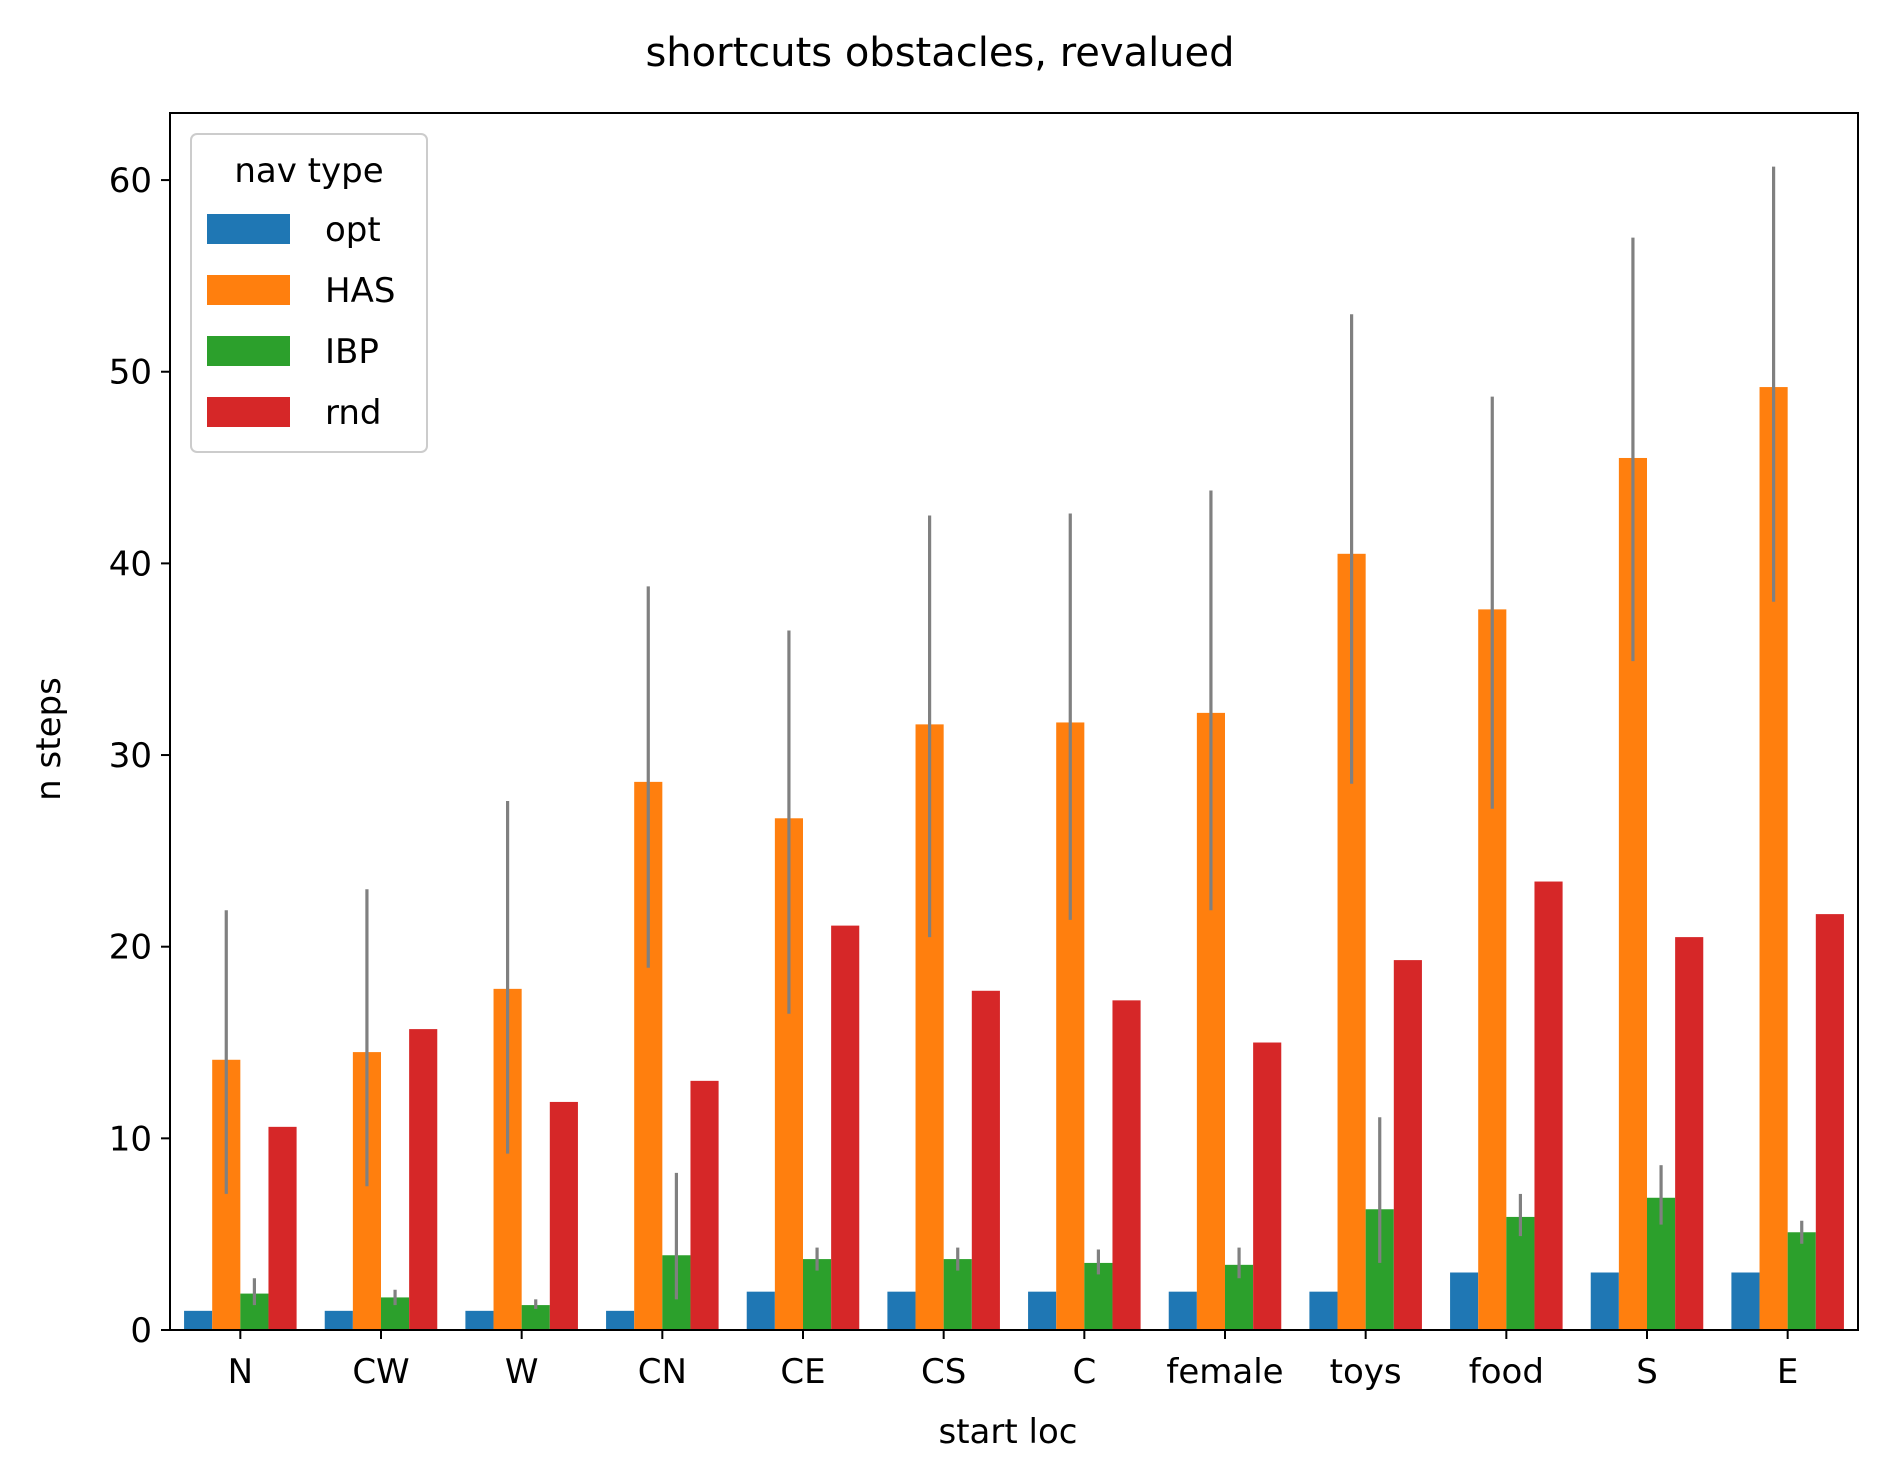 Image resolution: width=1881 pixels, height=1479 pixels. I want to click on x-tick-label: CN, so click(662, 1372).